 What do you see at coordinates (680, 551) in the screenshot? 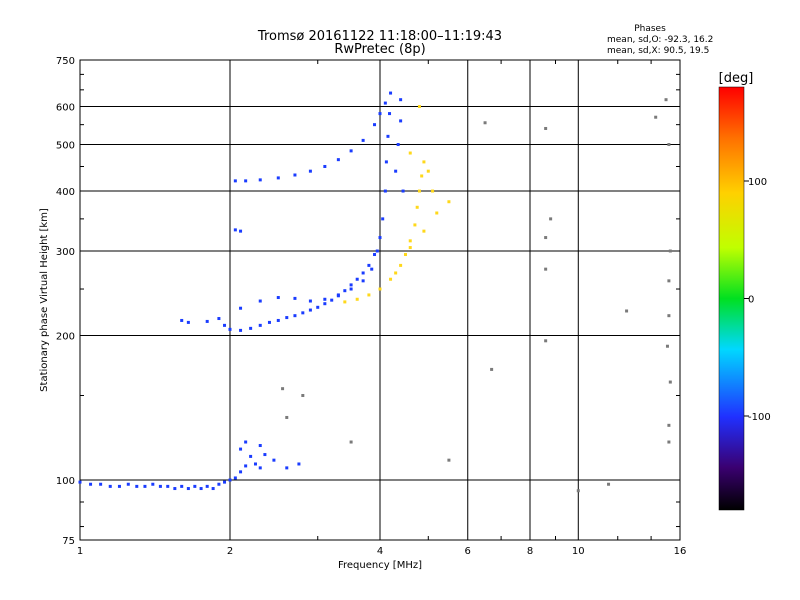
I see `x-tick-label: 16` at bounding box center [680, 551].